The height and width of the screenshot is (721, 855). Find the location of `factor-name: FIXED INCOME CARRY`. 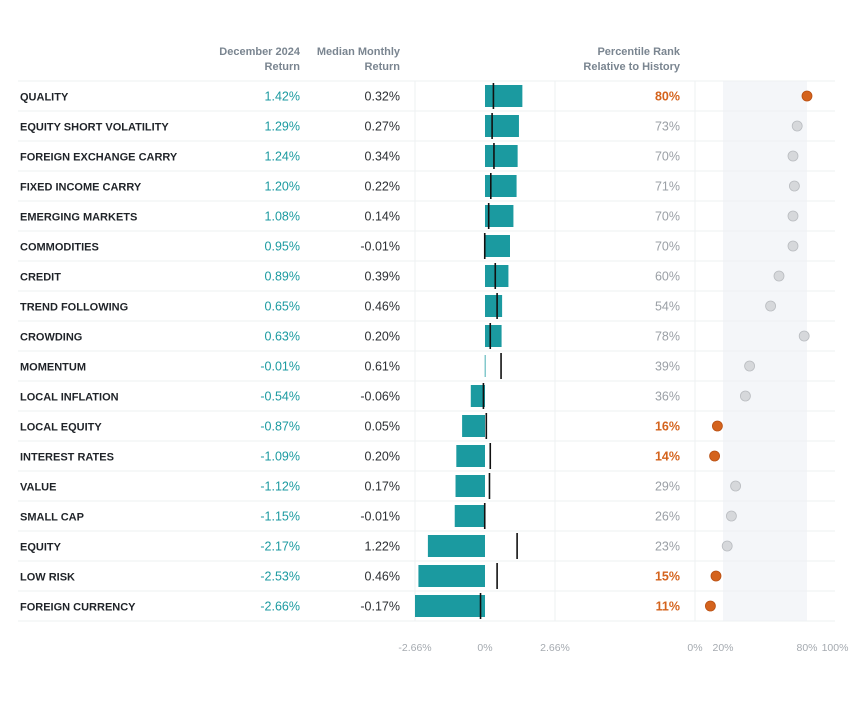

factor-name: FIXED INCOME CARRY is located at coordinates (81, 188).